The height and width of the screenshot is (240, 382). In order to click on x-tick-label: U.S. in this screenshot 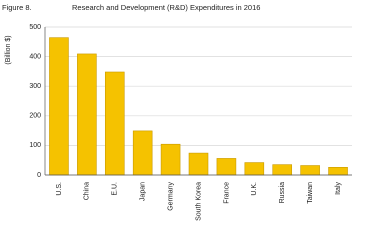, I will do `click(59, 189)`.